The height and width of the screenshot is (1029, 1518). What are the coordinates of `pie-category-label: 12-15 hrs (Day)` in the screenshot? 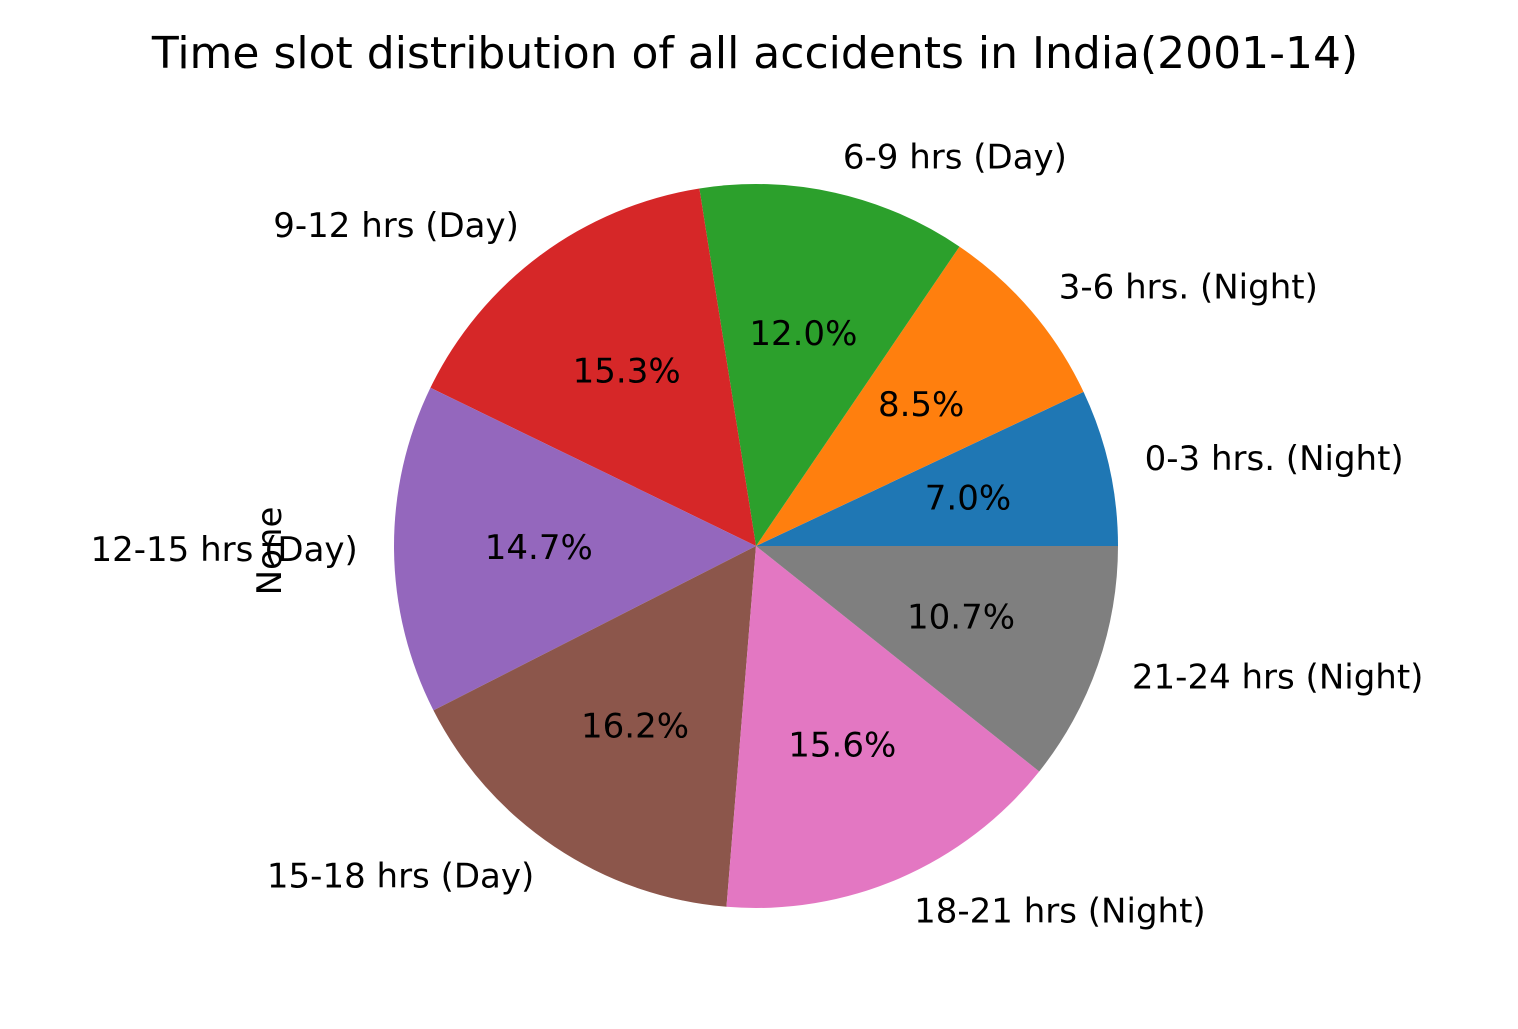 It's located at (223, 550).